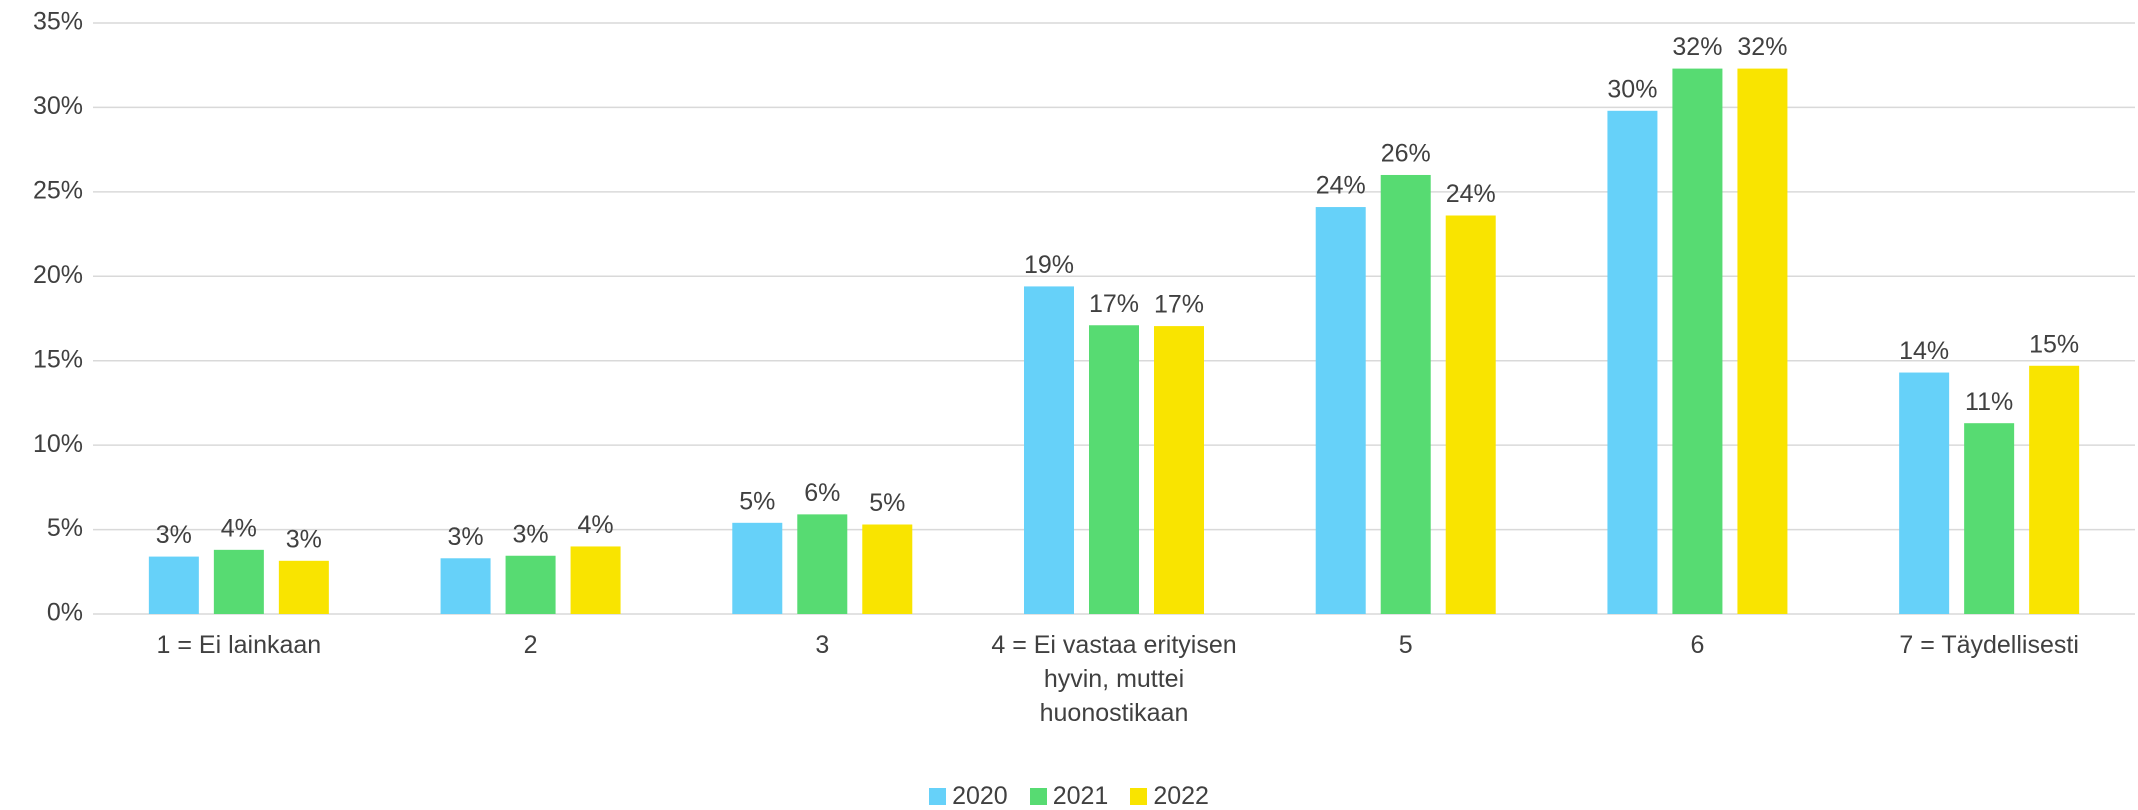 The image size is (2138, 810). I want to click on legend-item: 2020, so click(968, 796).